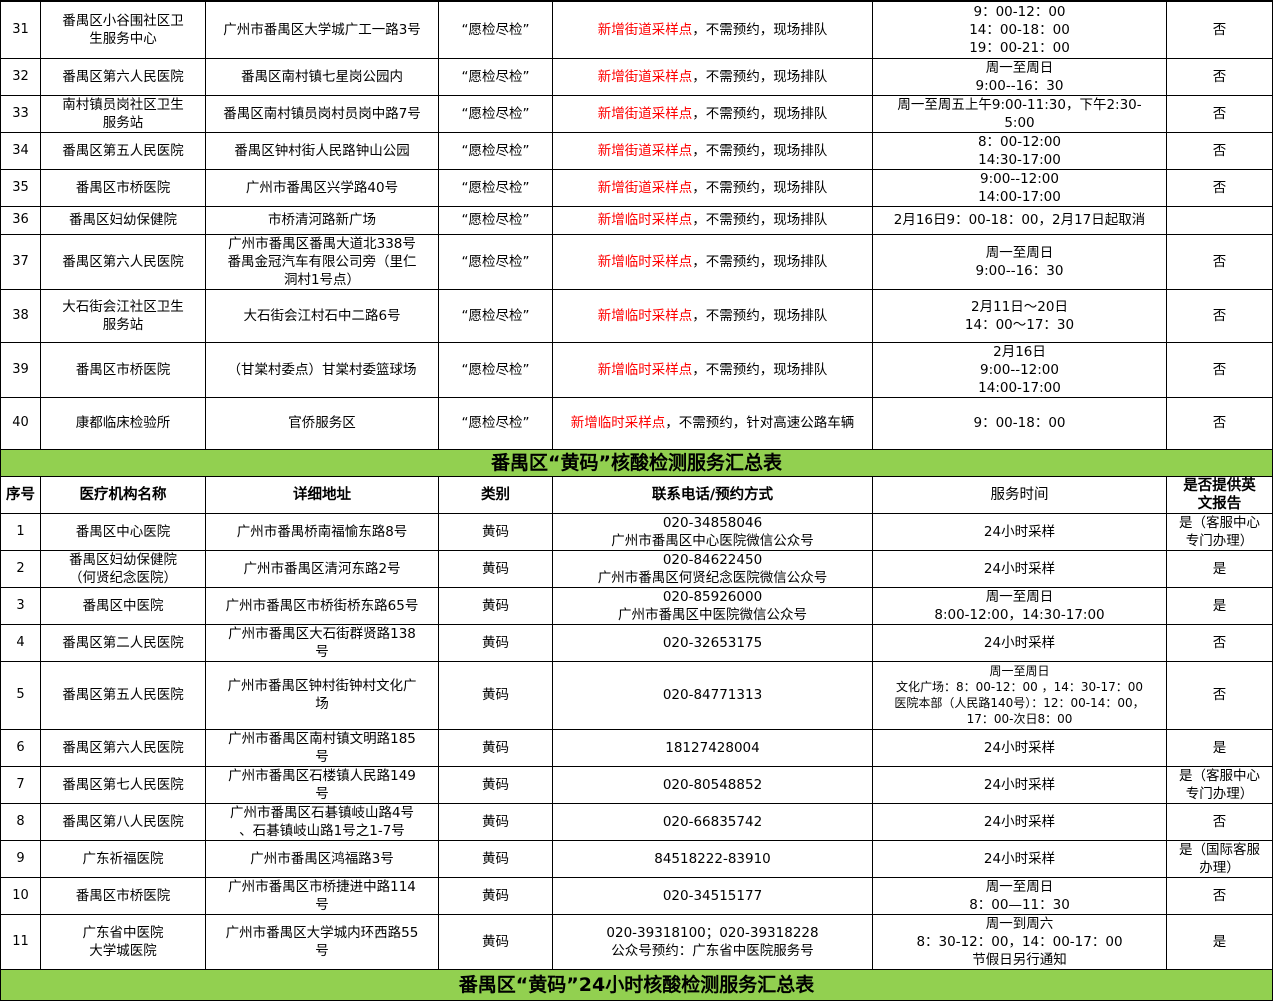 The image size is (1274, 1001). Describe the element at coordinates (322, 531) in the screenshot. I see `address: 广州市番禺桥南福愉东路8号` at that location.